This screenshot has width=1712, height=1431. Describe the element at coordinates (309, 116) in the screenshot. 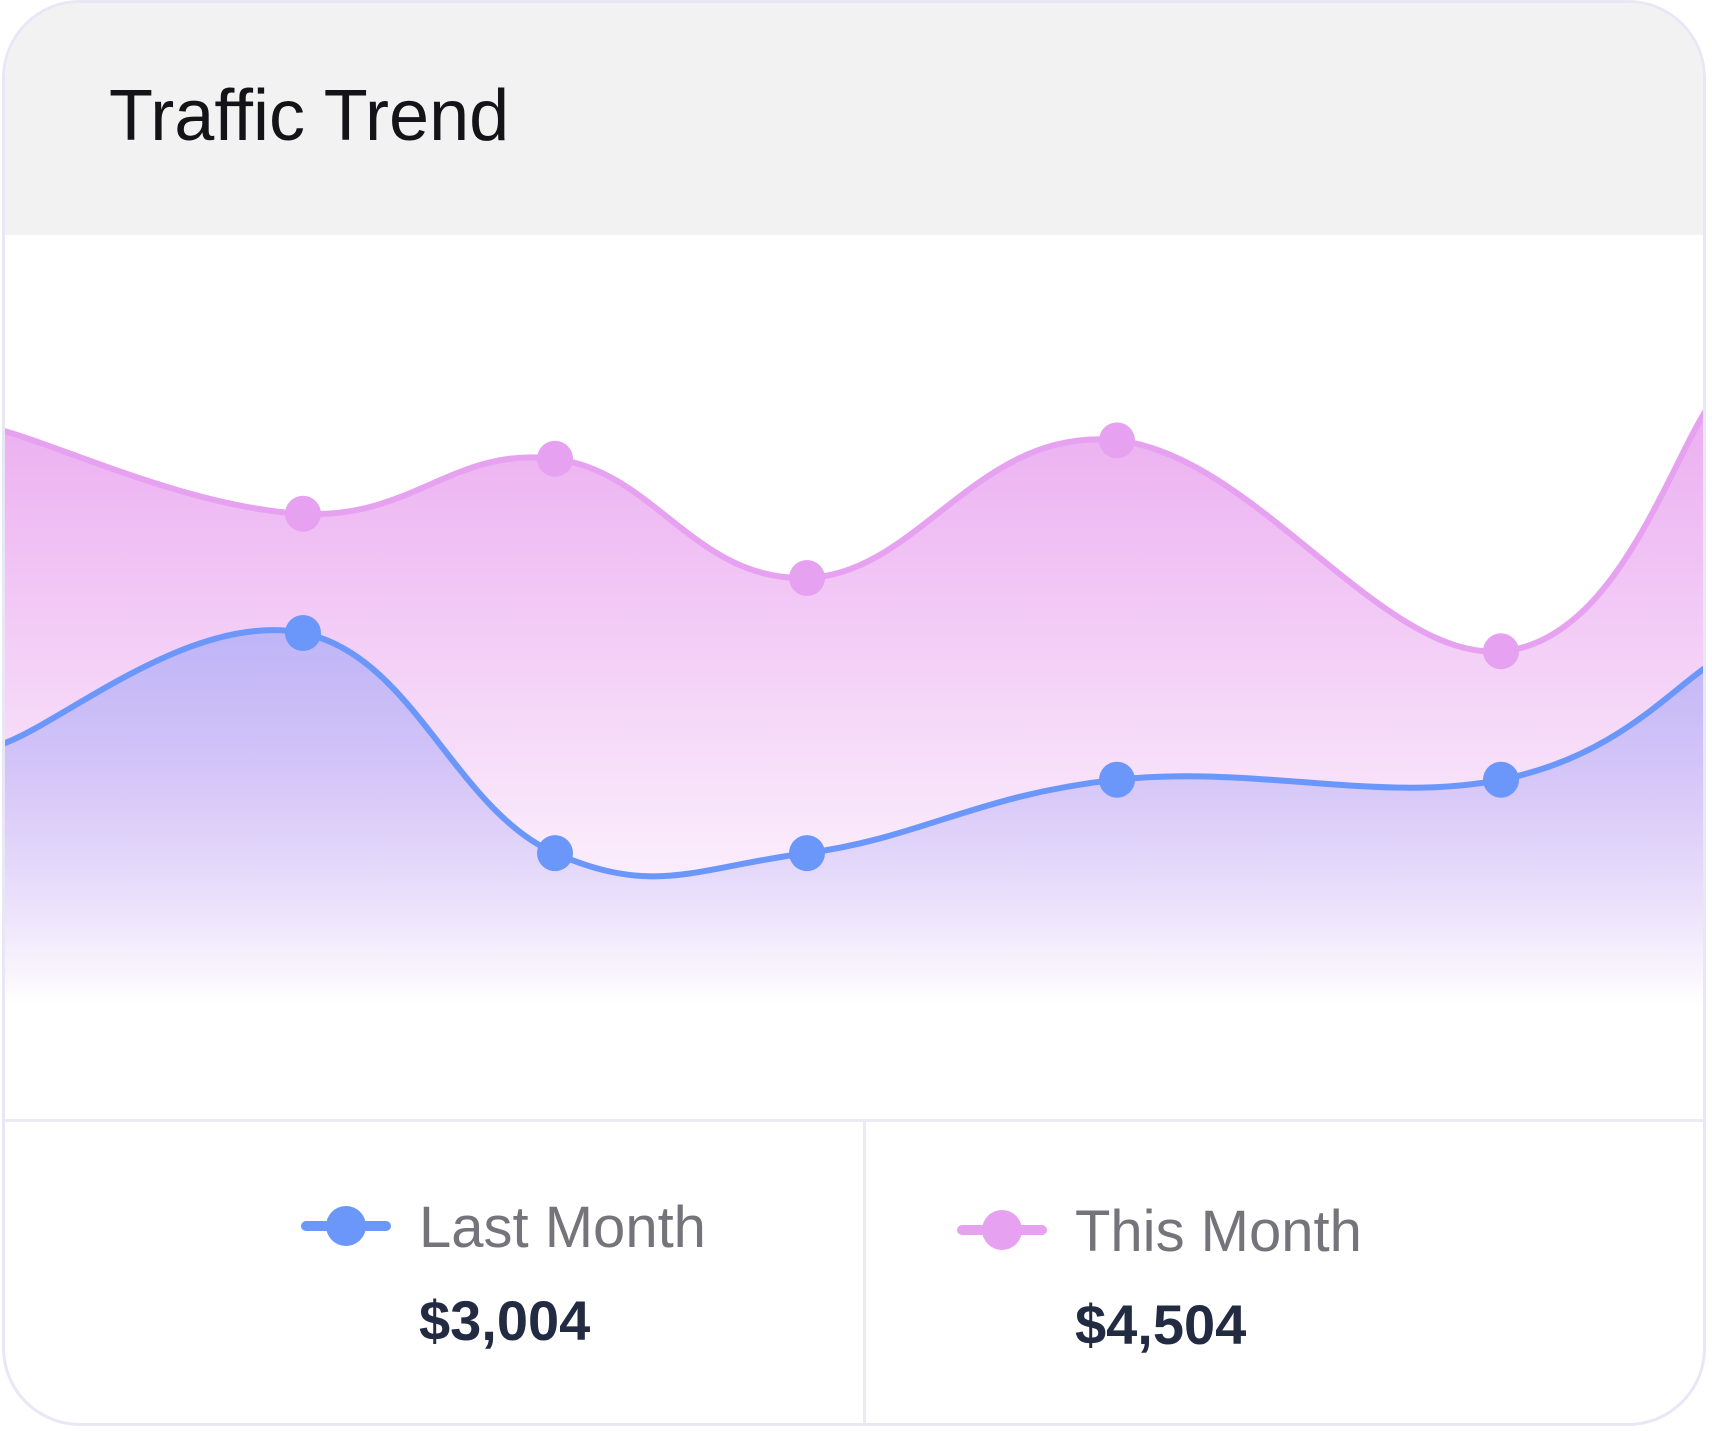

I see `card-title: Traffic Trend` at that location.